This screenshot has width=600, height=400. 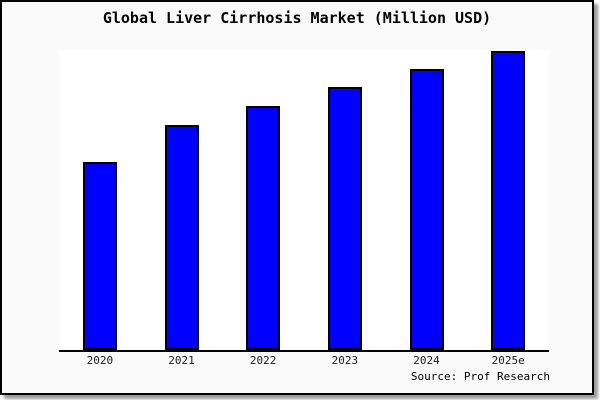 What do you see at coordinates (263, 228) in the screenshot?
I see `bar-2022` at bounding box center [263, 228].